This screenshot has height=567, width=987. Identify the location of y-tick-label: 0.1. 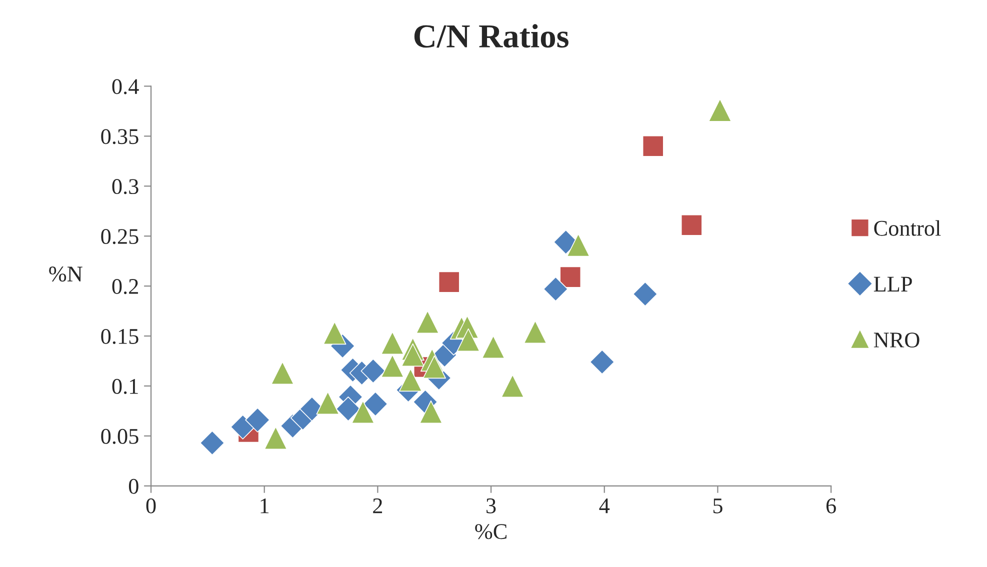
(125, 386).